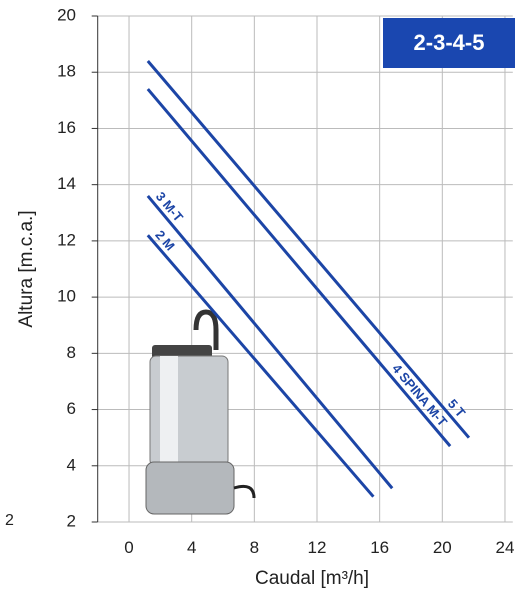 Image resolution: width=530 pixels, height=604 pixels. I want to click on y-tick-label: 14, so click(66, 183).